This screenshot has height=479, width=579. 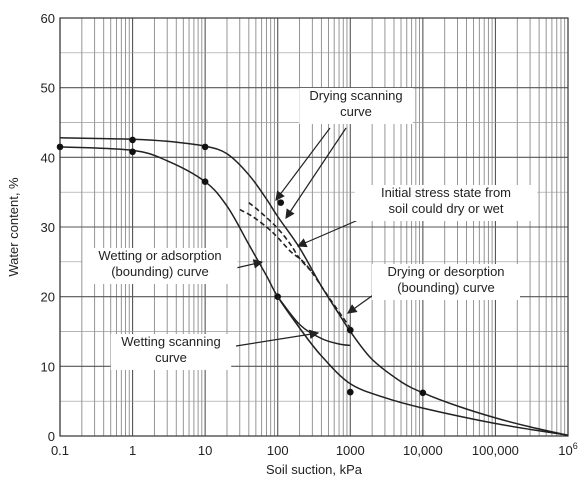 What do you see at coordinates (350, 450) in the screenshot?
I see `x-tick-label: 1000` at bounding box center [350, 450].